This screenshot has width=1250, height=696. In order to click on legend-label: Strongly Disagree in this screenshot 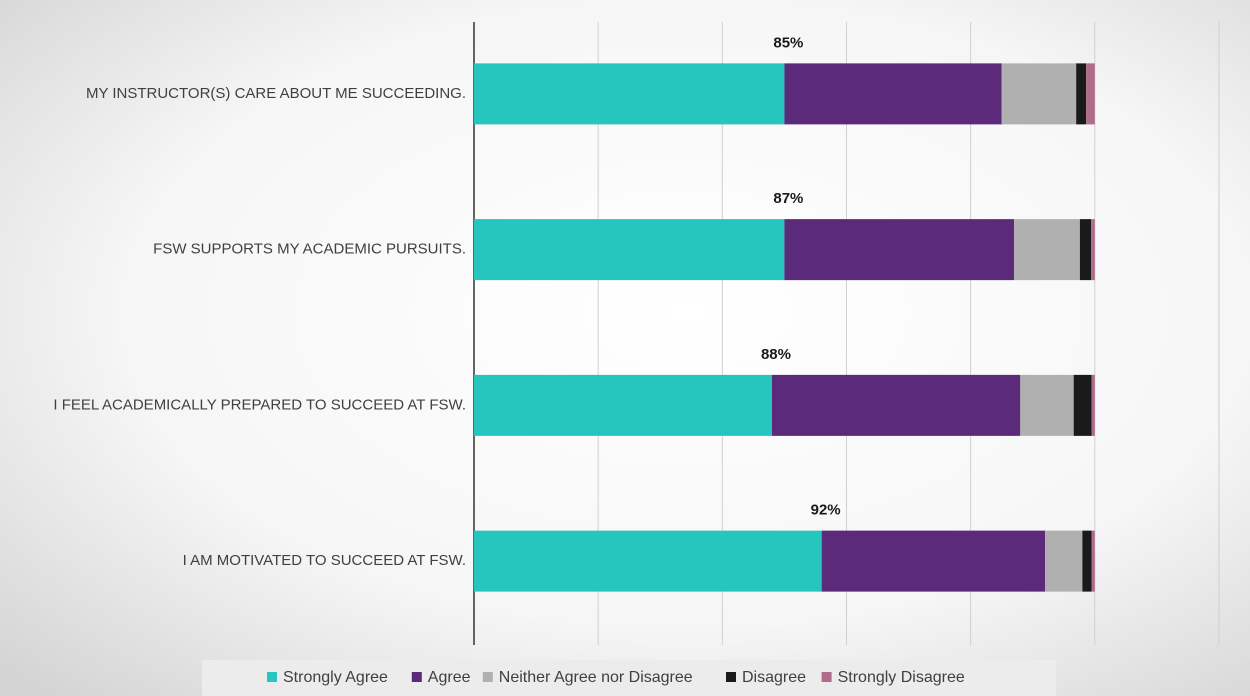, I will do `click(901, 677)`.